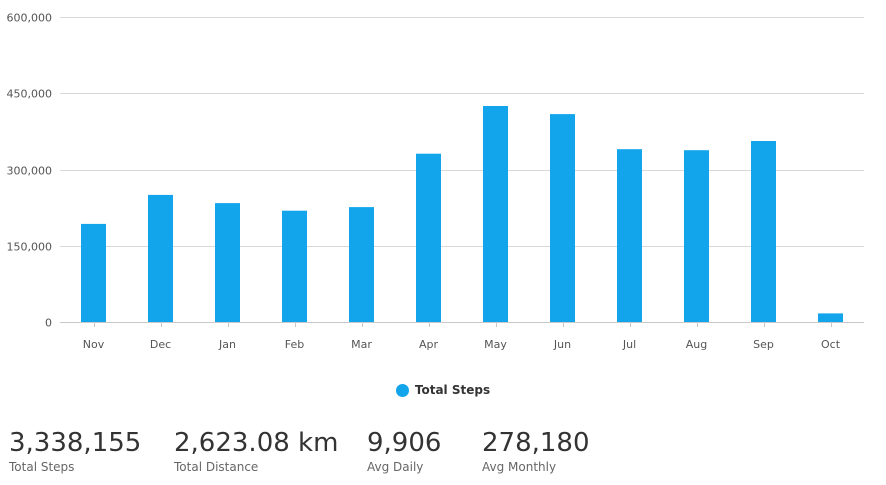 This screenshot has width=886, height=485. What do you see at coordinates (495, 344) in the screenshot?
I see `x-tick-label: May` at bounding box center [495, 344].